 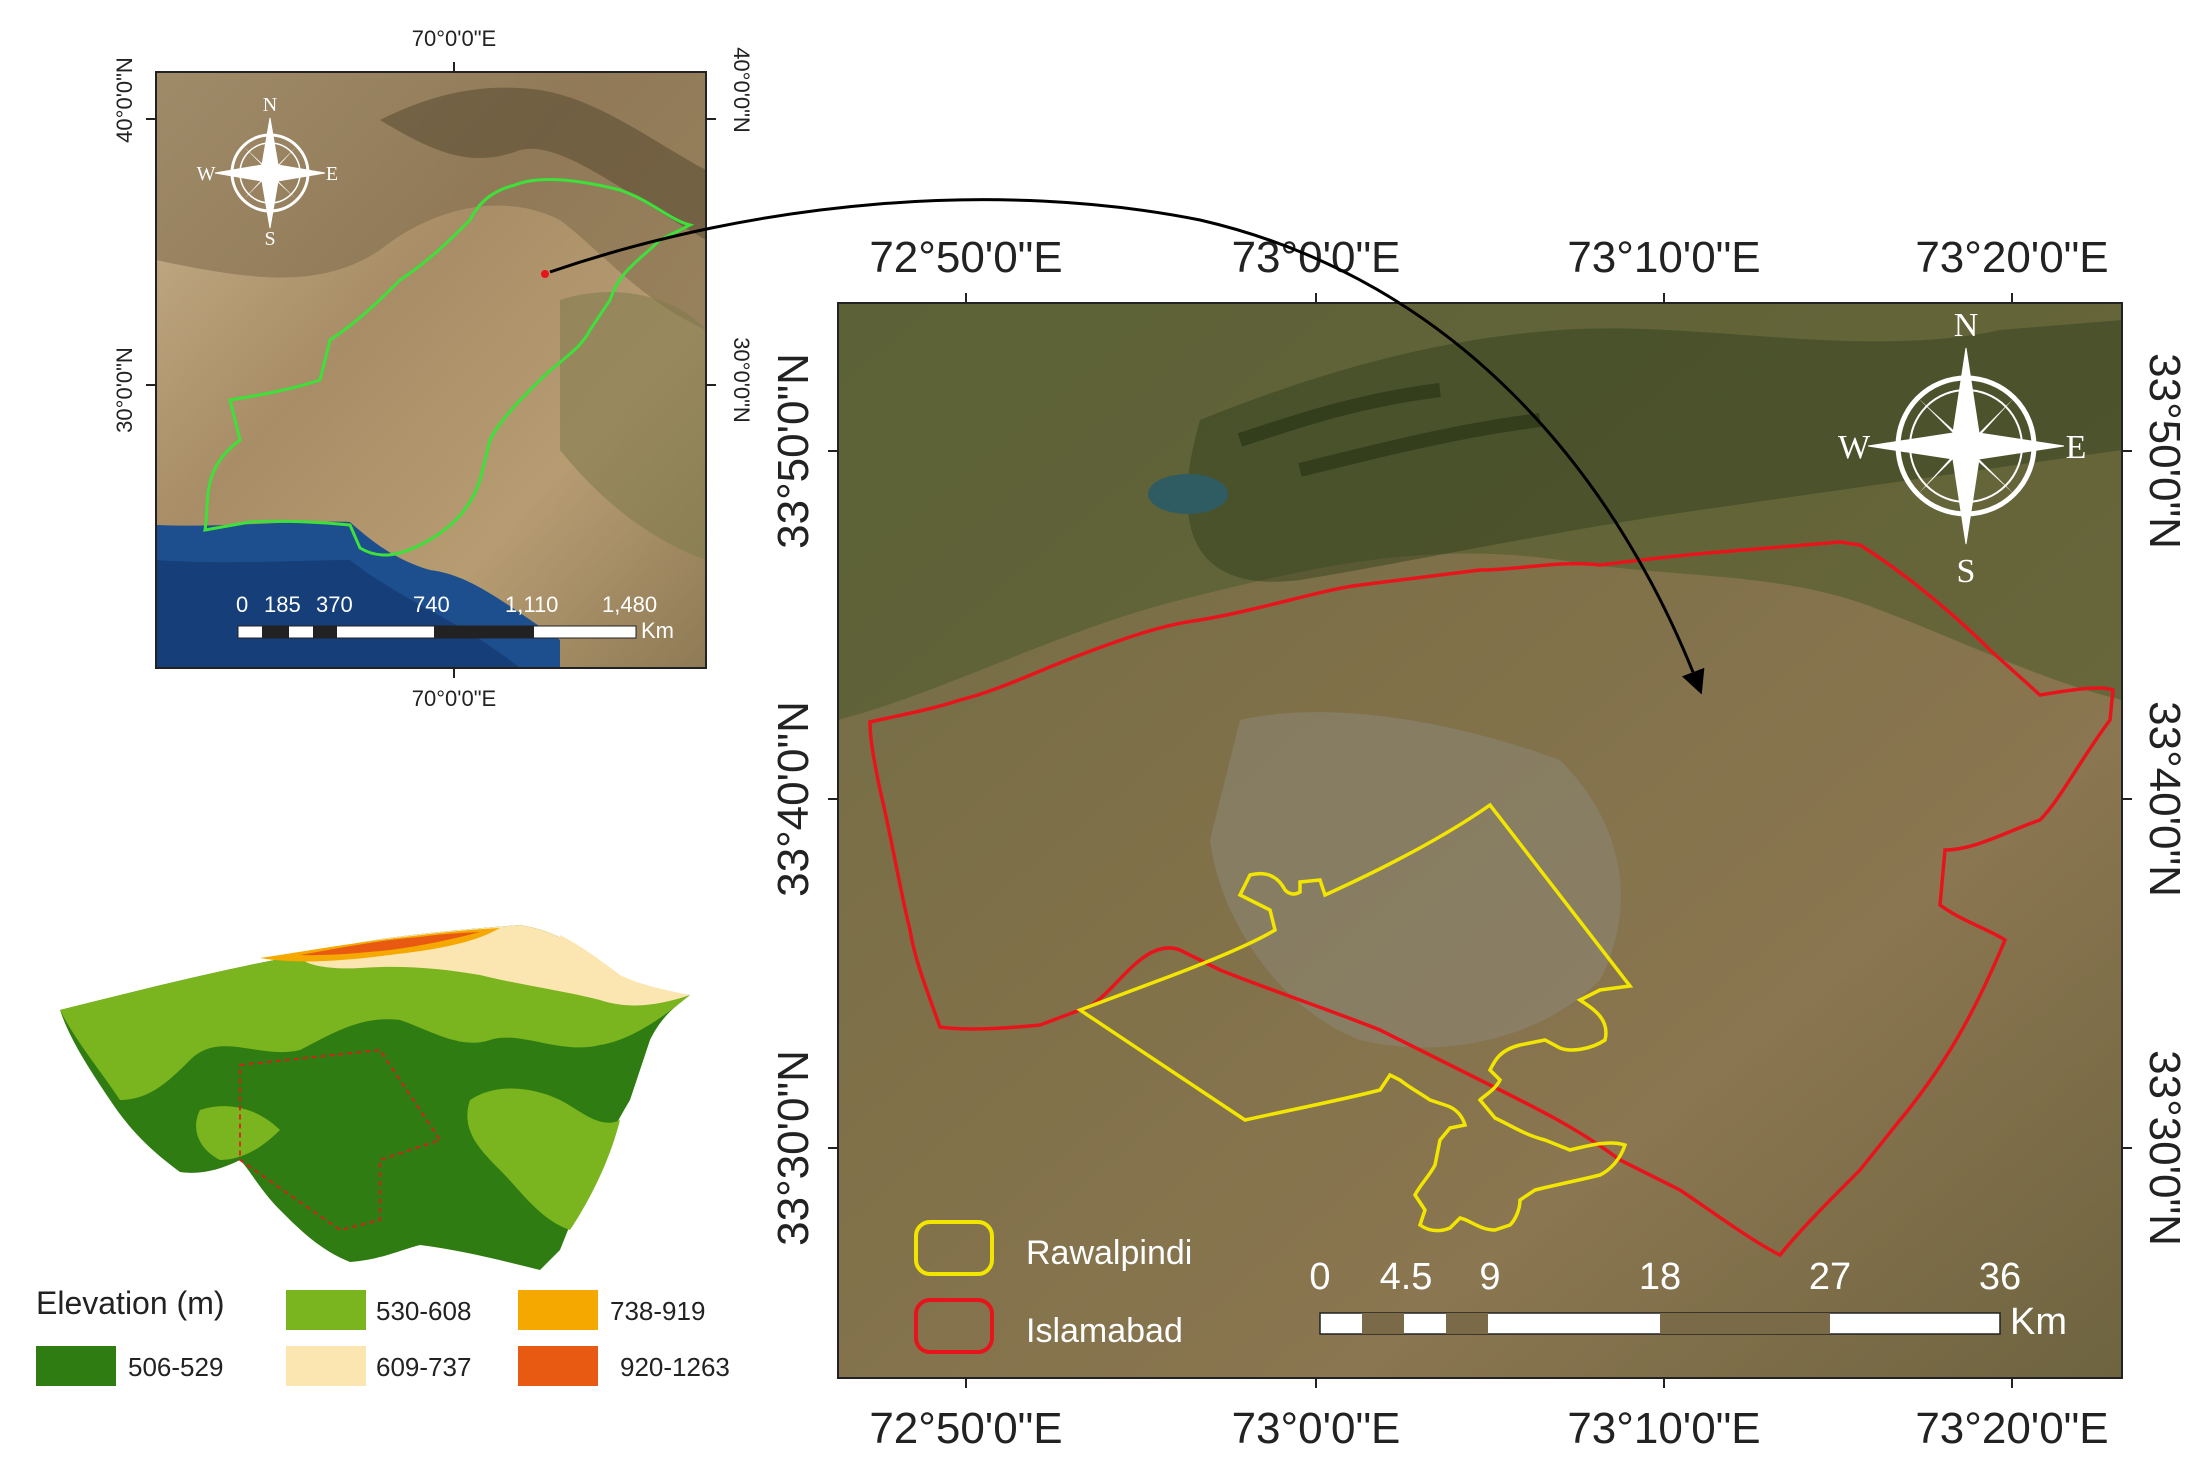 What do you see at coordinates (332, 174) in the screenshot?
I see `inset-compass-e: E` at bounding box center [332, 174].